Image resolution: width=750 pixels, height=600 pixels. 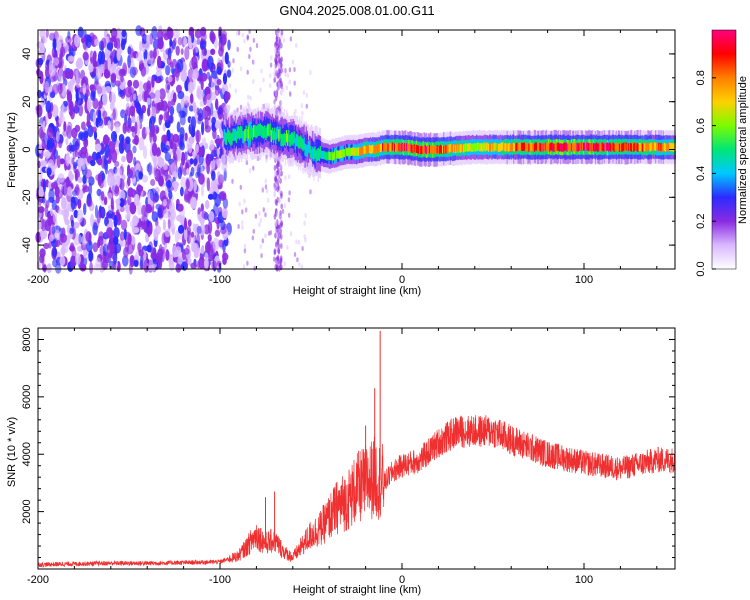 What do you see at coordinates (356, 10) in the screenshot?
I see `figure-title: GN04.2025.008.01.00.G11` at bounding box center [356, 10].